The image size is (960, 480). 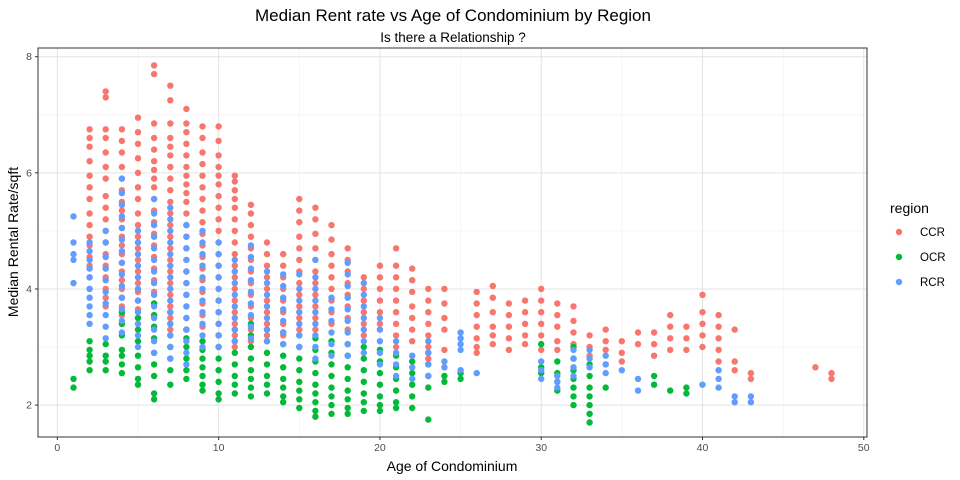 I want to click on x-tick-label: 10, so click(x=219, y=448).